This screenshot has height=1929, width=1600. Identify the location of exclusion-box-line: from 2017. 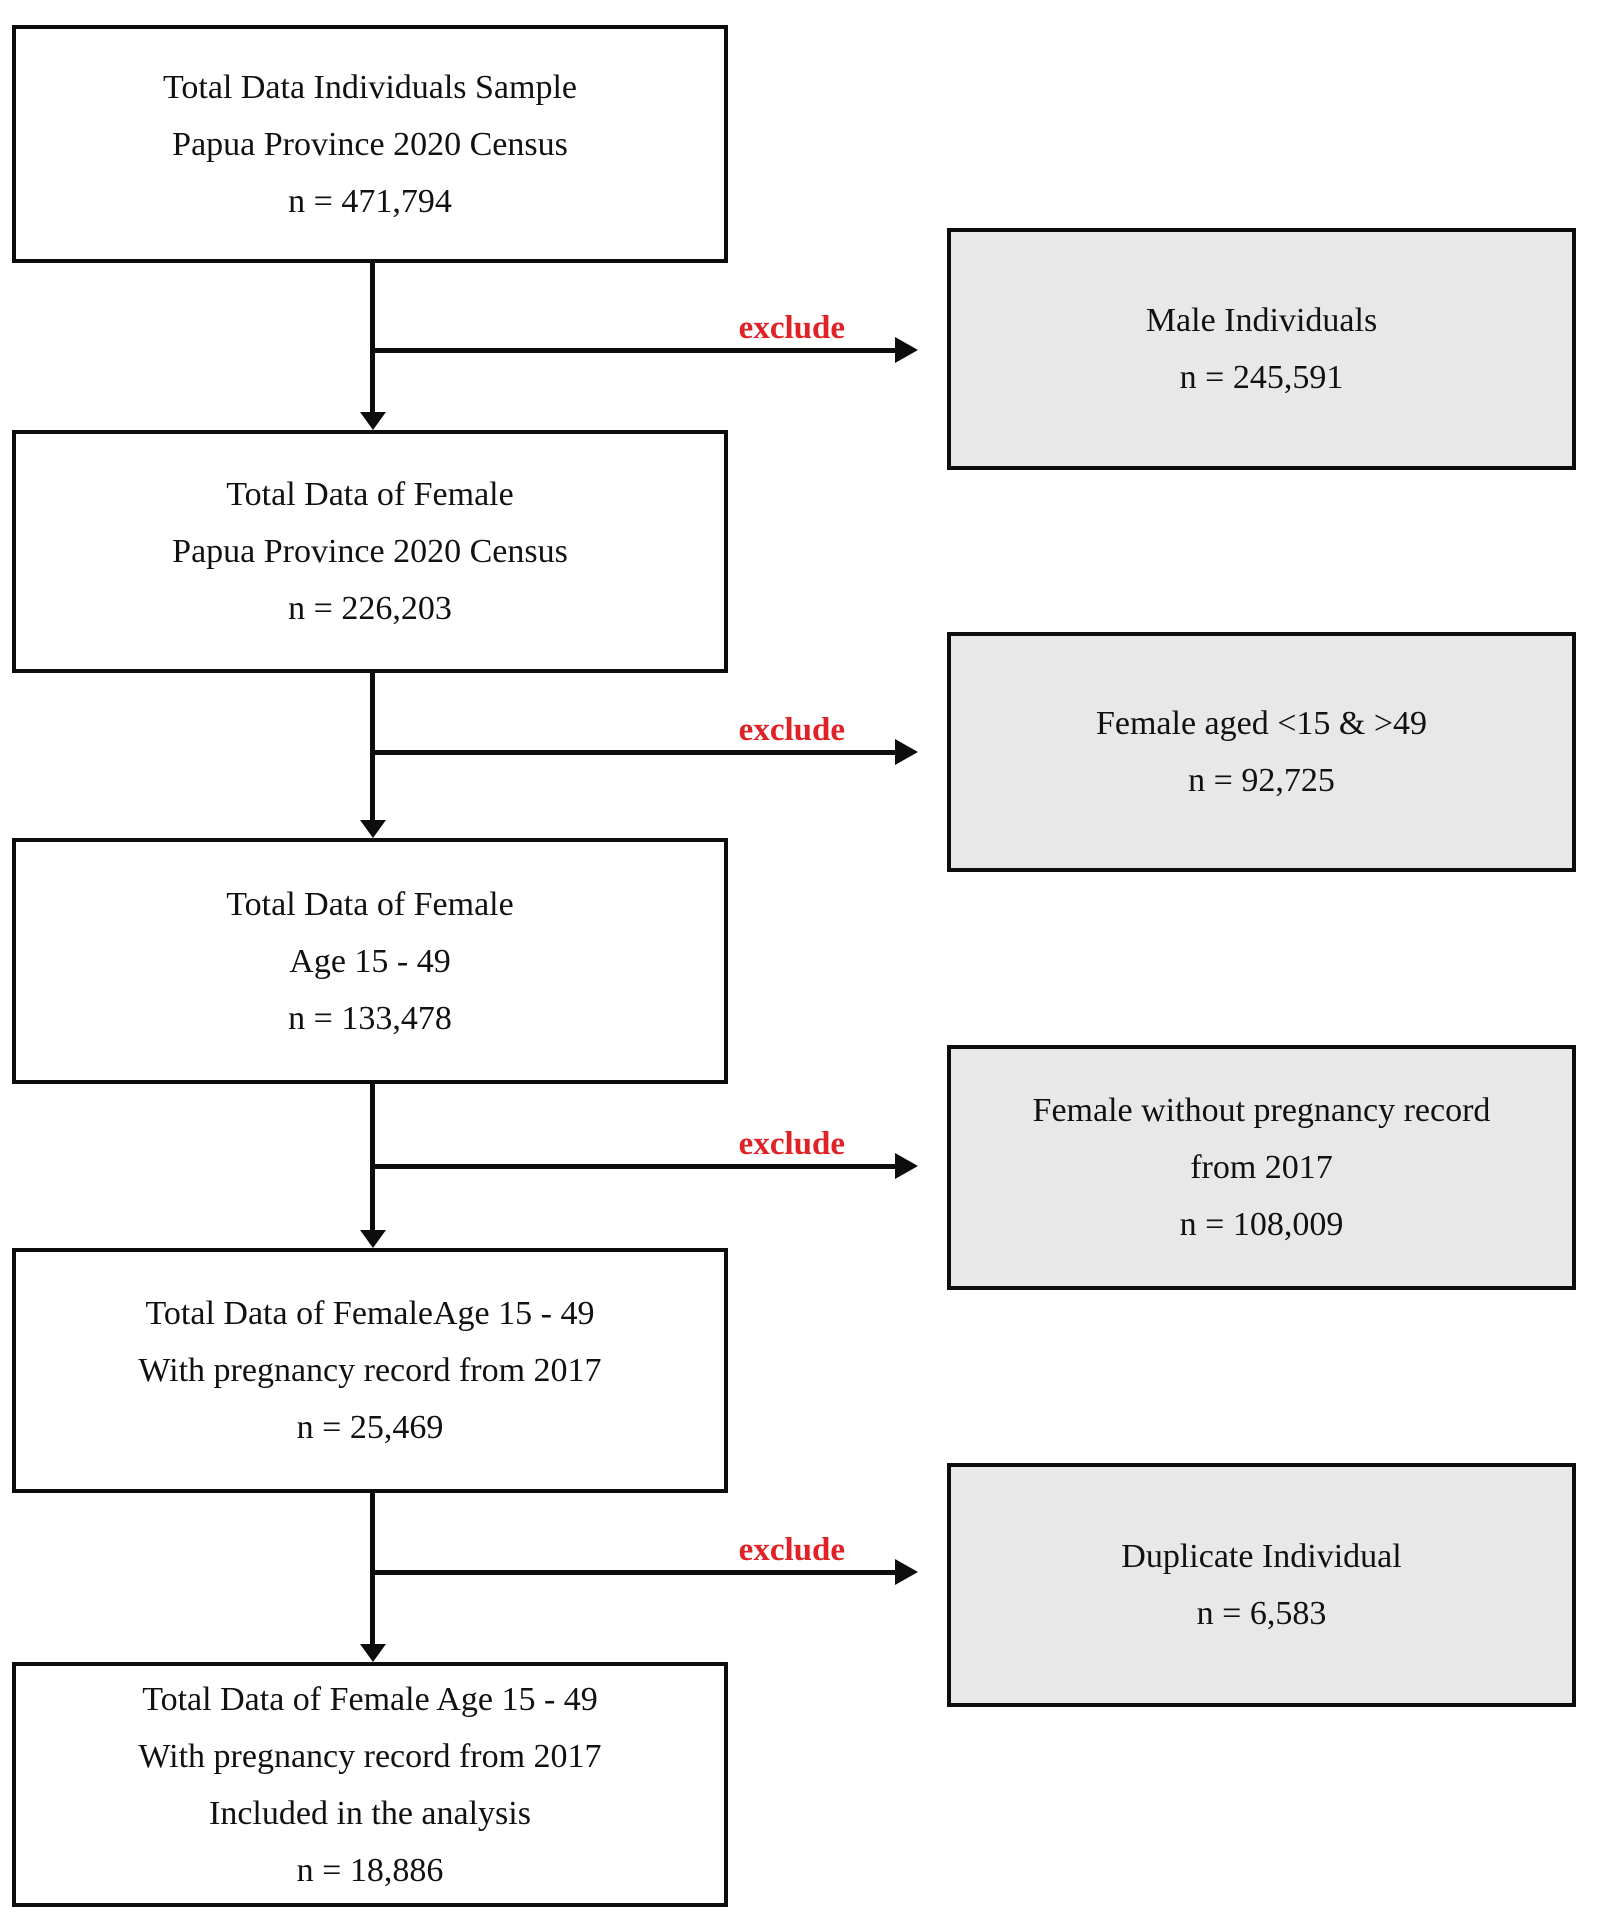
(1261, 1167).